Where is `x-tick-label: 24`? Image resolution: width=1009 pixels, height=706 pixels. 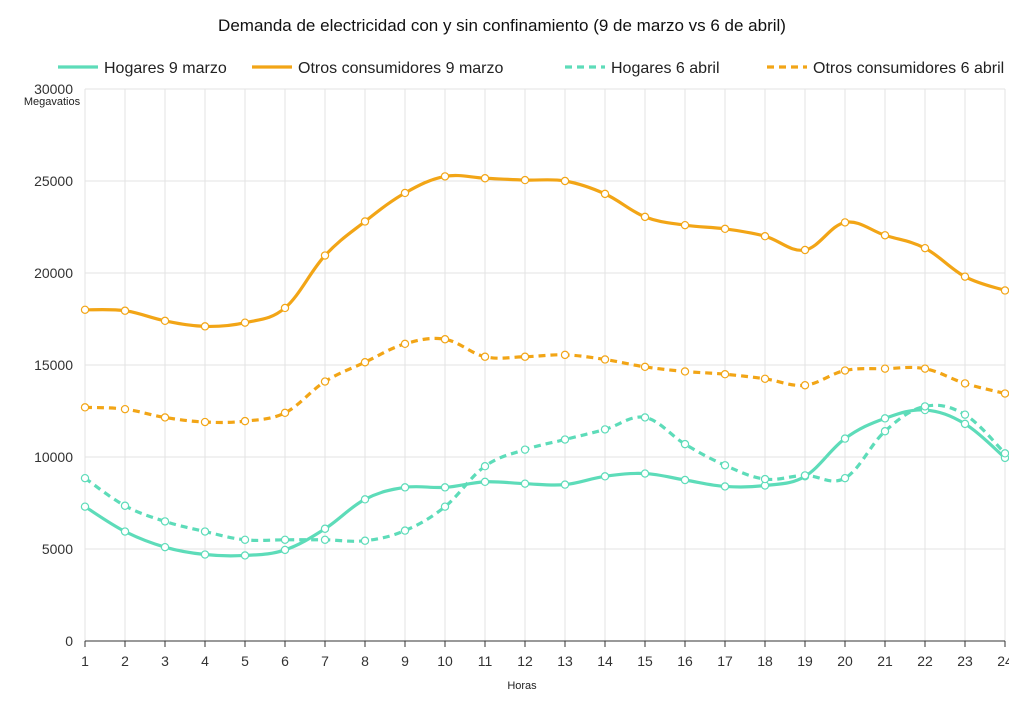 x-tick-label: 24 is located at coordinates (1003, 661).